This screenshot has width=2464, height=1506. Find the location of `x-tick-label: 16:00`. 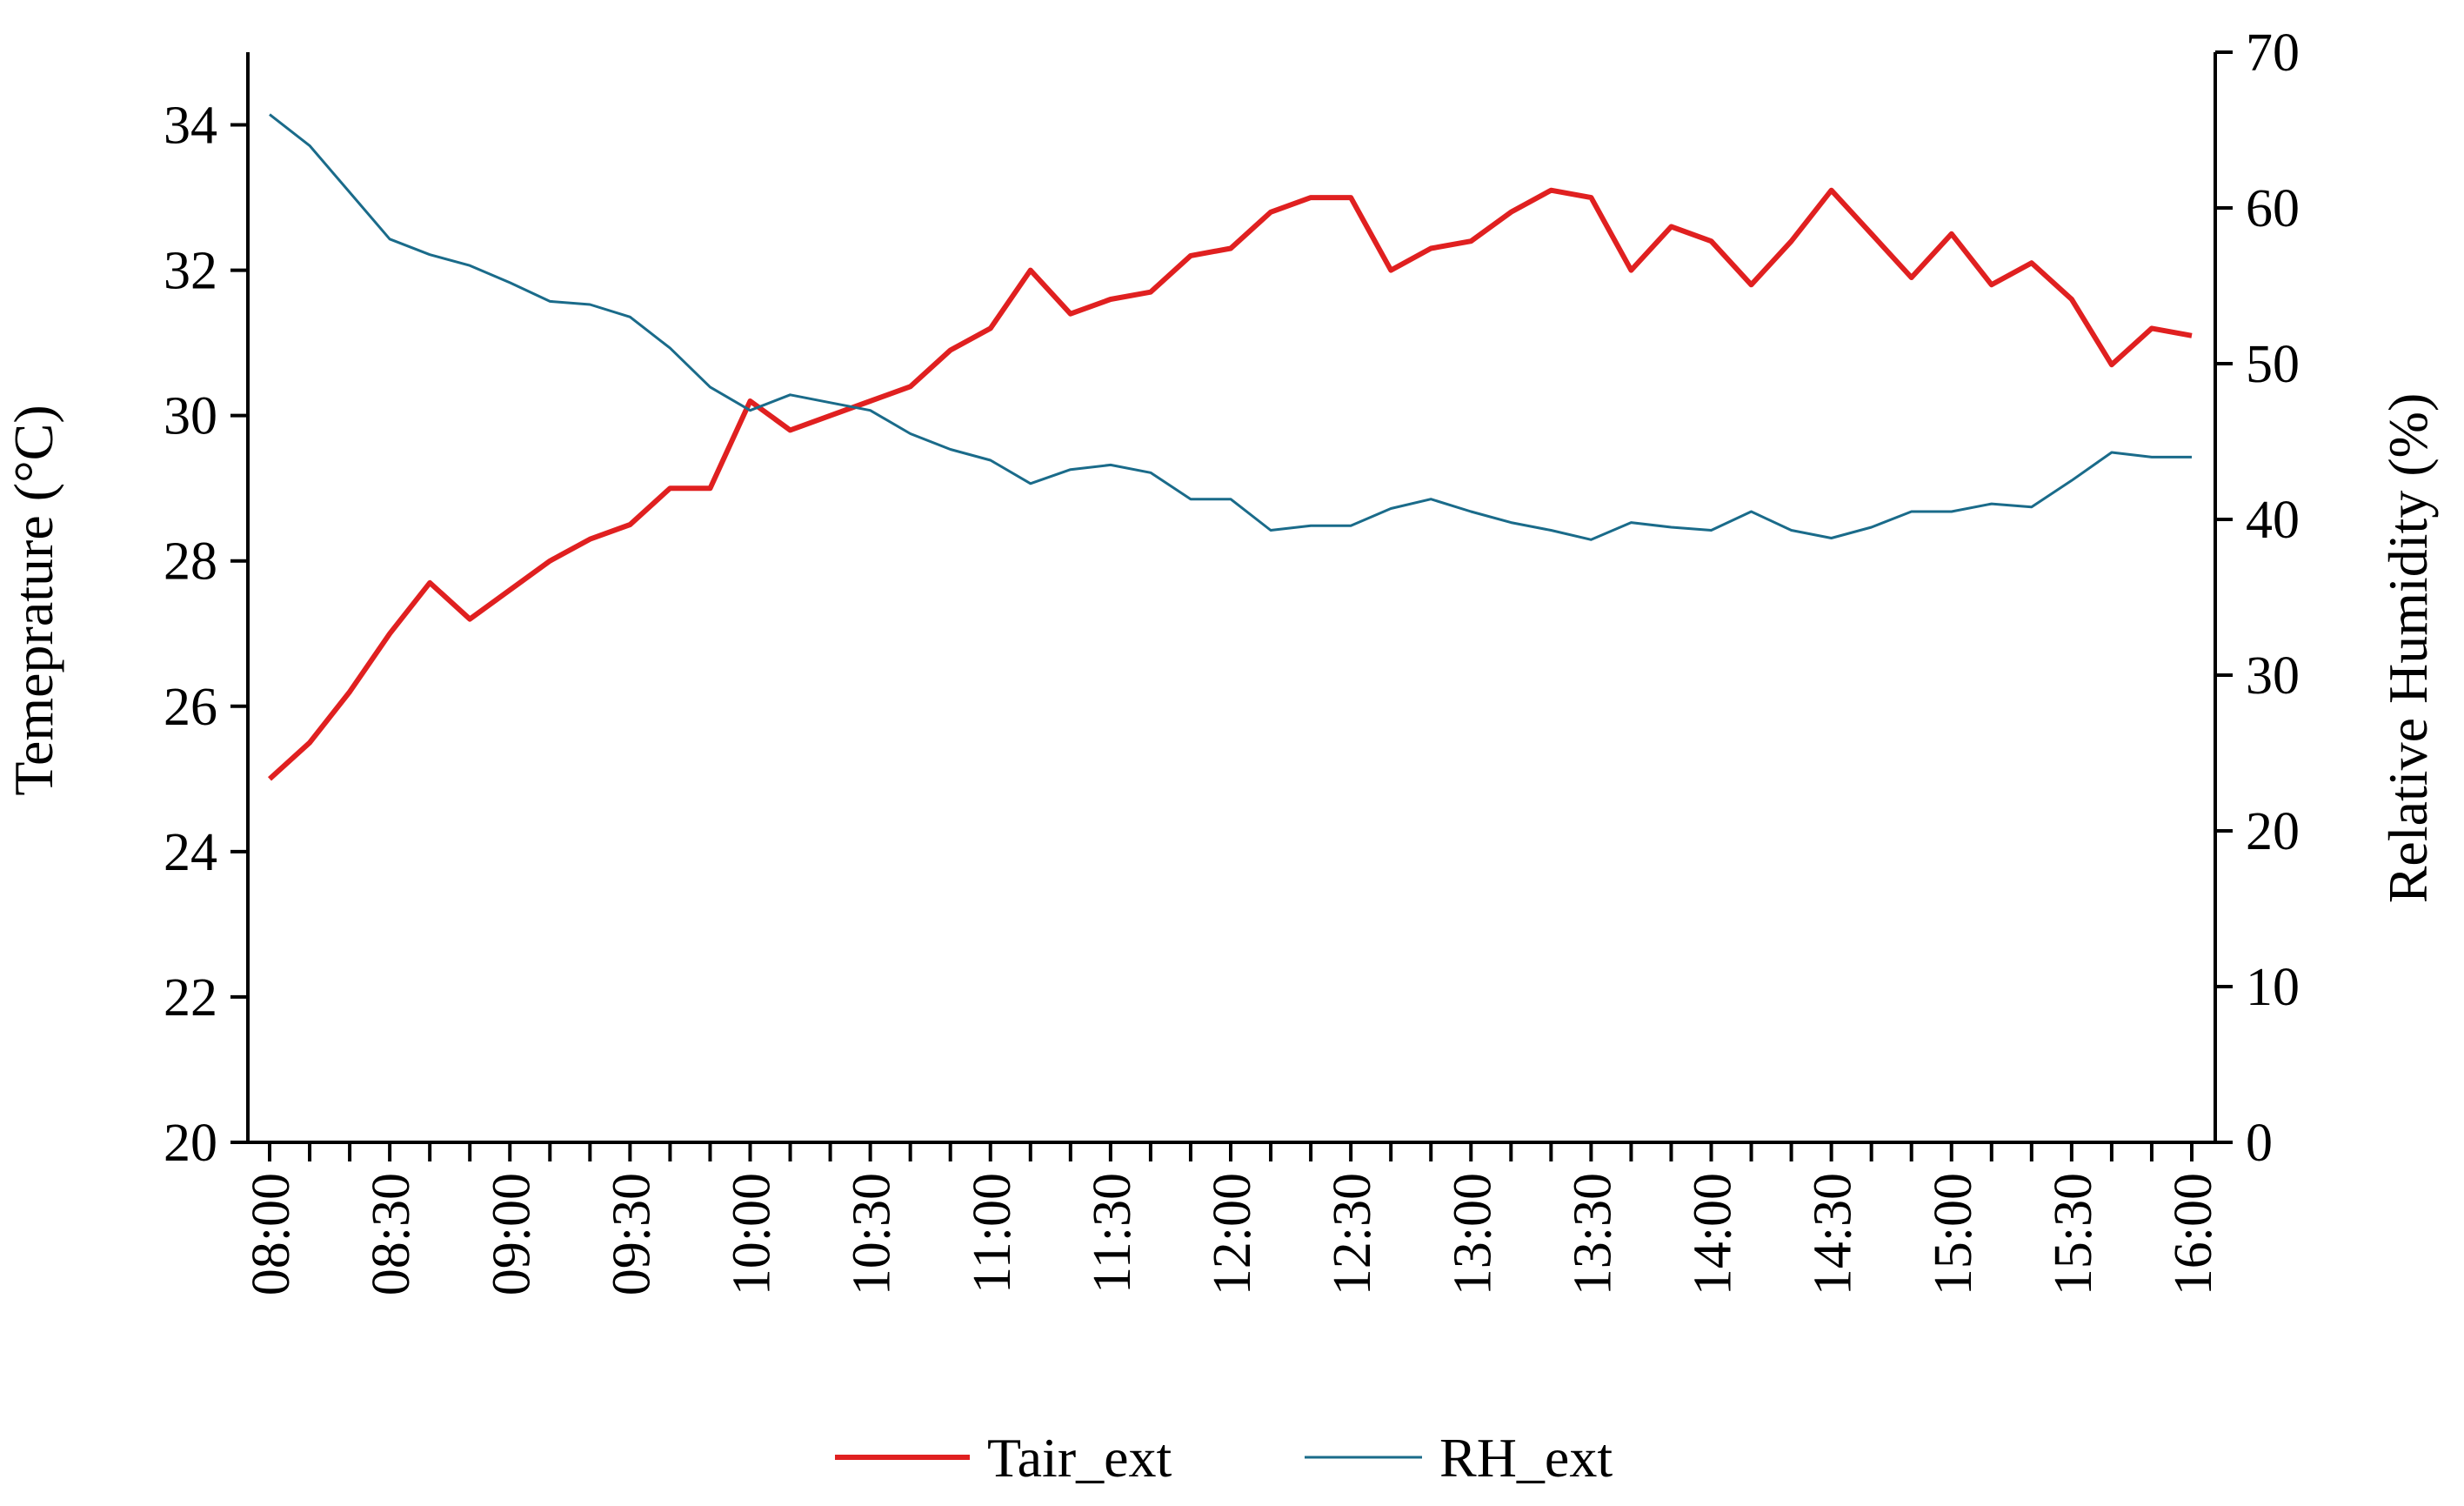

x-tick-label: 16:00 is located at coordinates (2193, 1234).